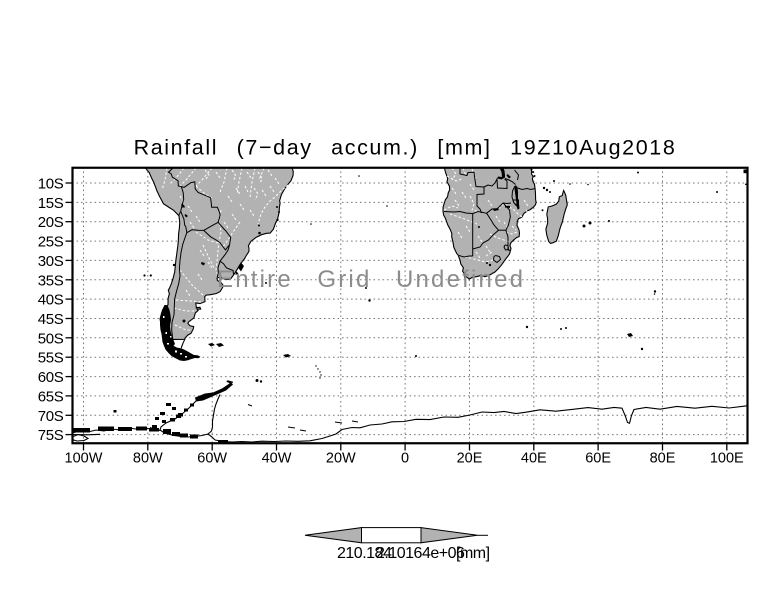 This screenshot has width=784, height=612. I want to click on svg-text: 100W, so click(84, 459).